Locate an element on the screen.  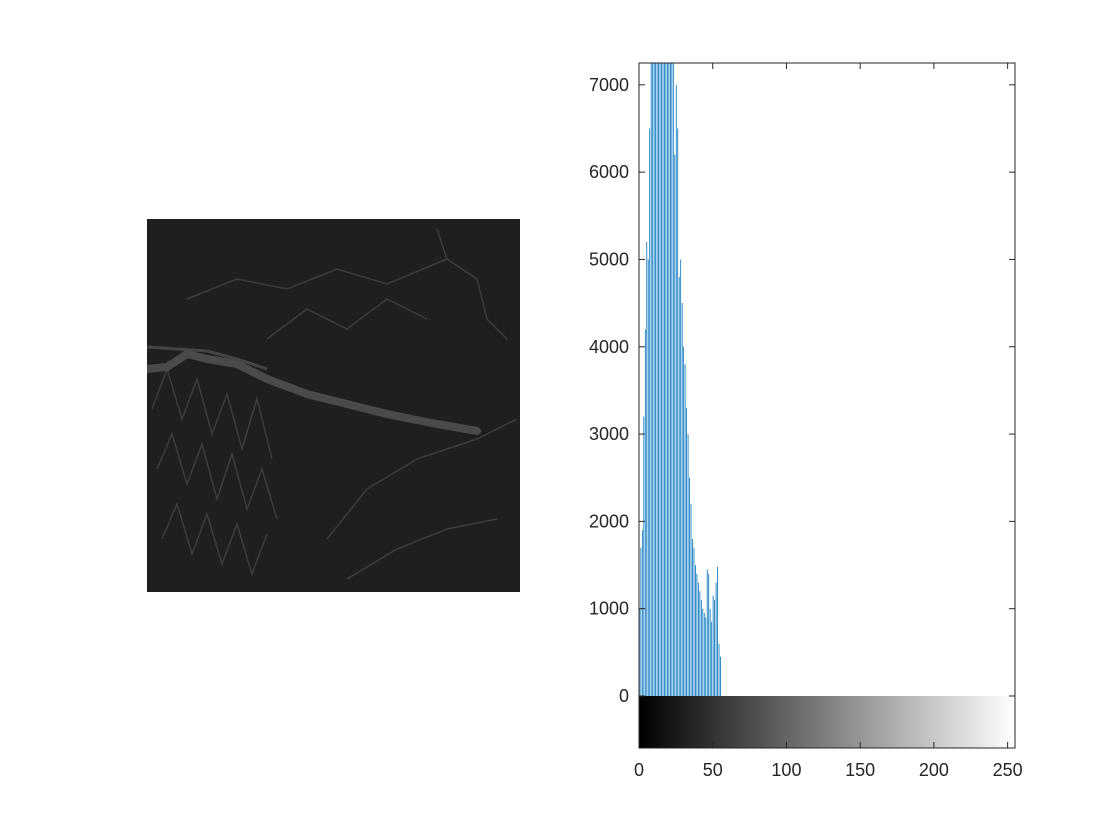
ridge-lines is located at coordinates (334, 404).